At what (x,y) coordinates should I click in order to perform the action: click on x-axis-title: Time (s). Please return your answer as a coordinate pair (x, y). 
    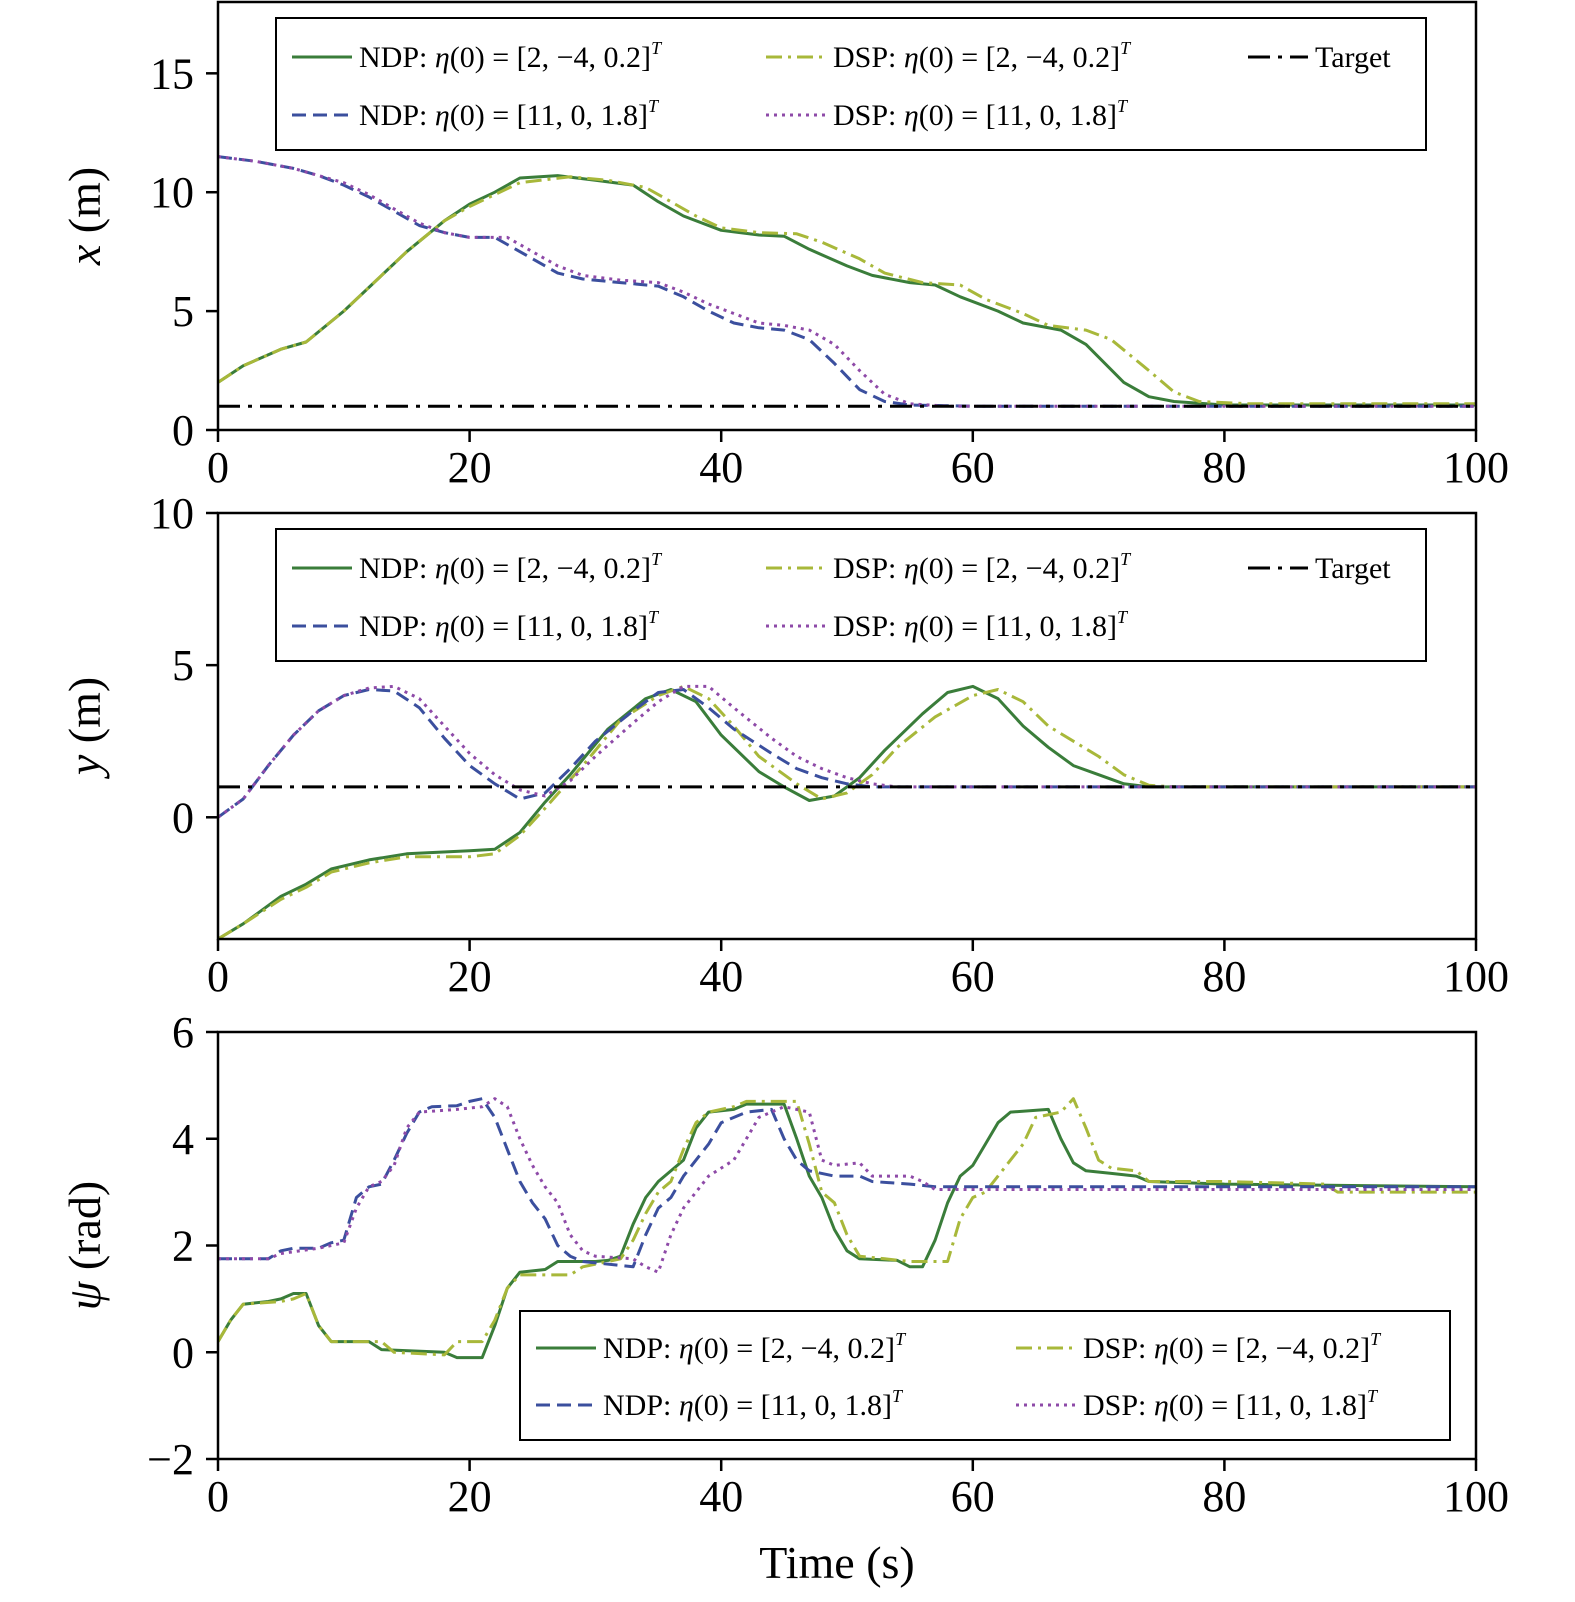
    Looking at the image, I should click on (837, 1562).